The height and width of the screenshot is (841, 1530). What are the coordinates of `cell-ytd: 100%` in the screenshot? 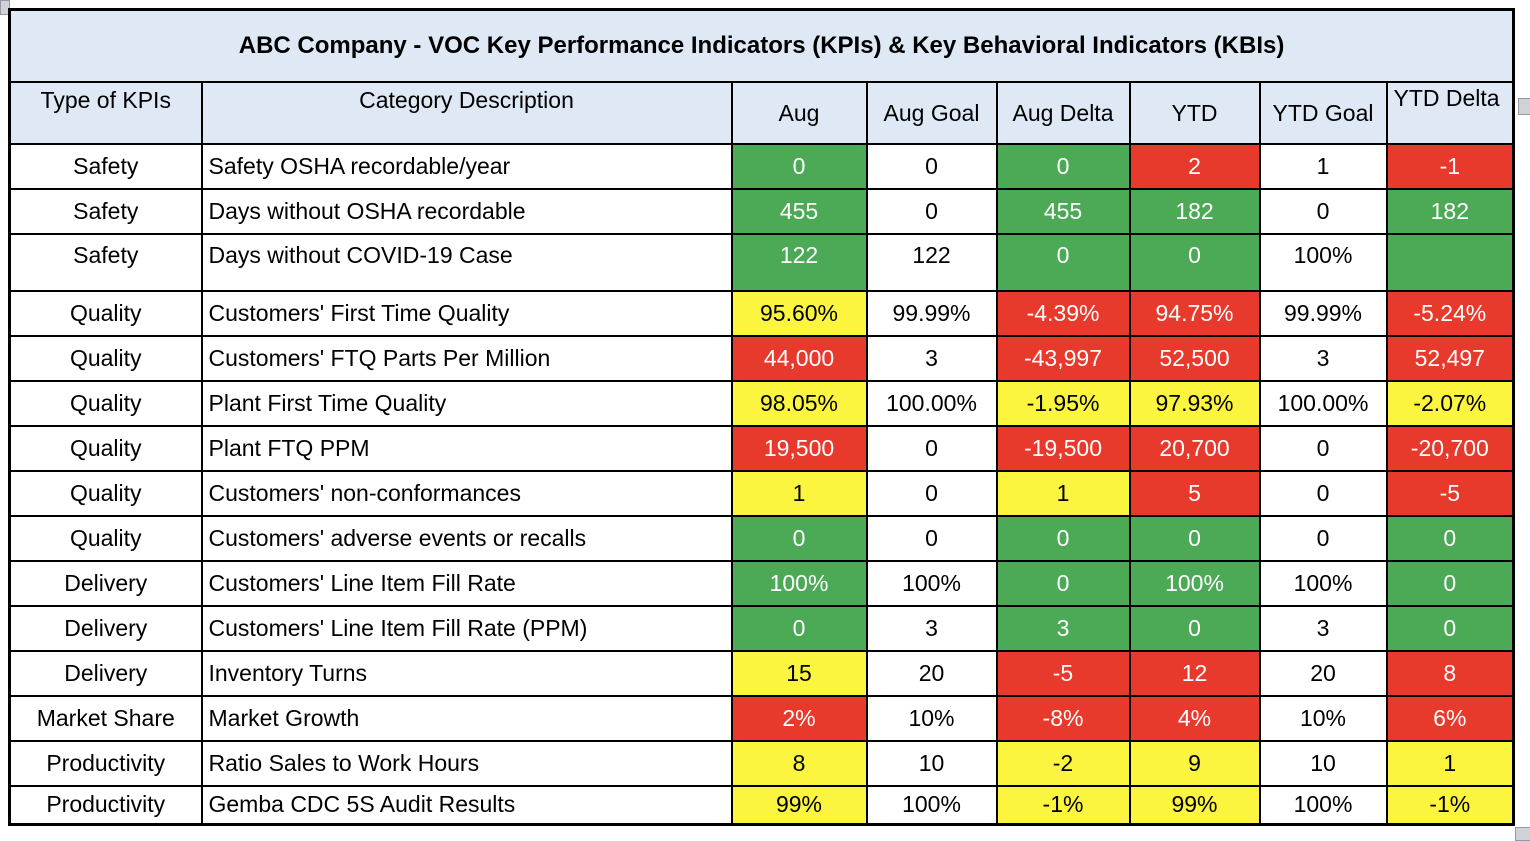 It's located at (1194, 583).